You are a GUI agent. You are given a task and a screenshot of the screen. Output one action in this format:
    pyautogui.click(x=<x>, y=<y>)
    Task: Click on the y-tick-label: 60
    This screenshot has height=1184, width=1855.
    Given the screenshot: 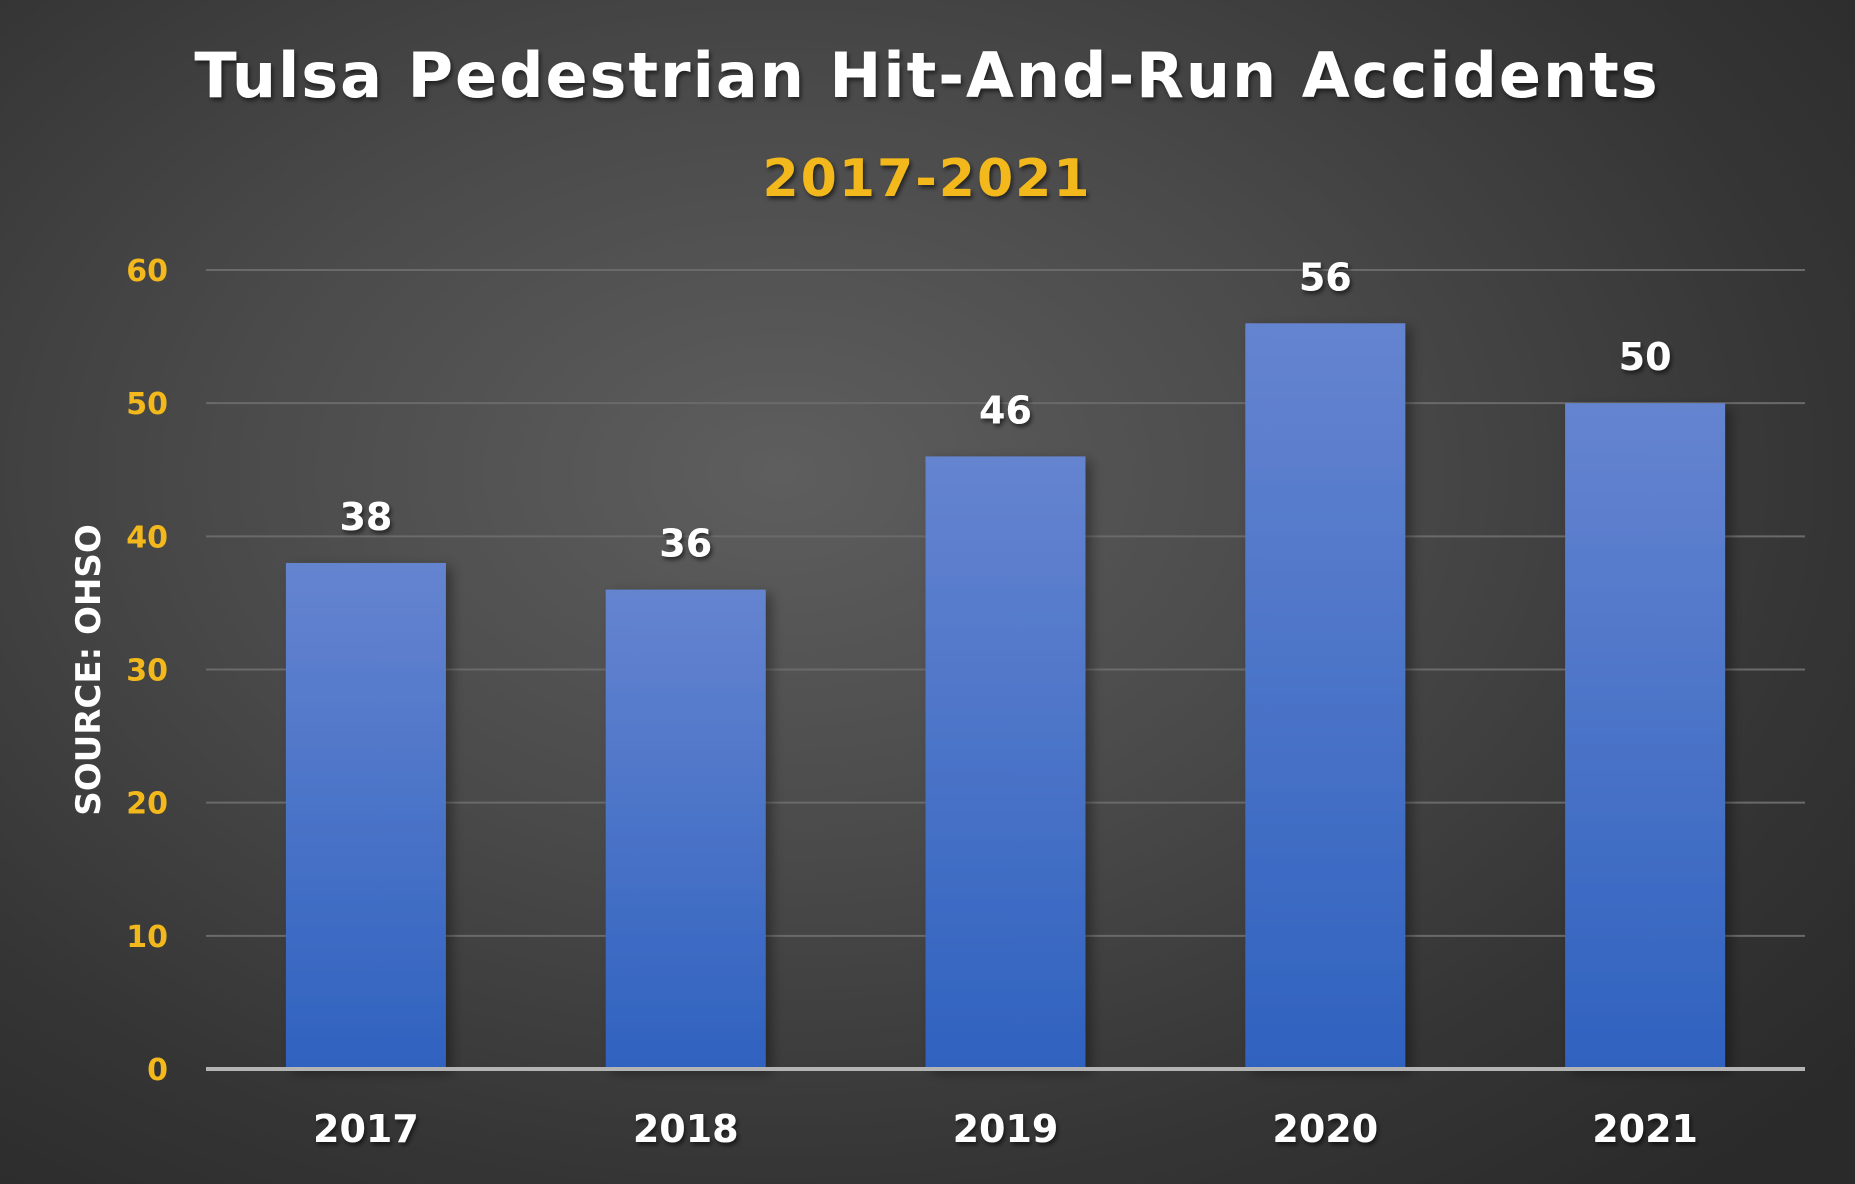 What is the action you would take?
    pyautogui.click(x=147, y=271)
    